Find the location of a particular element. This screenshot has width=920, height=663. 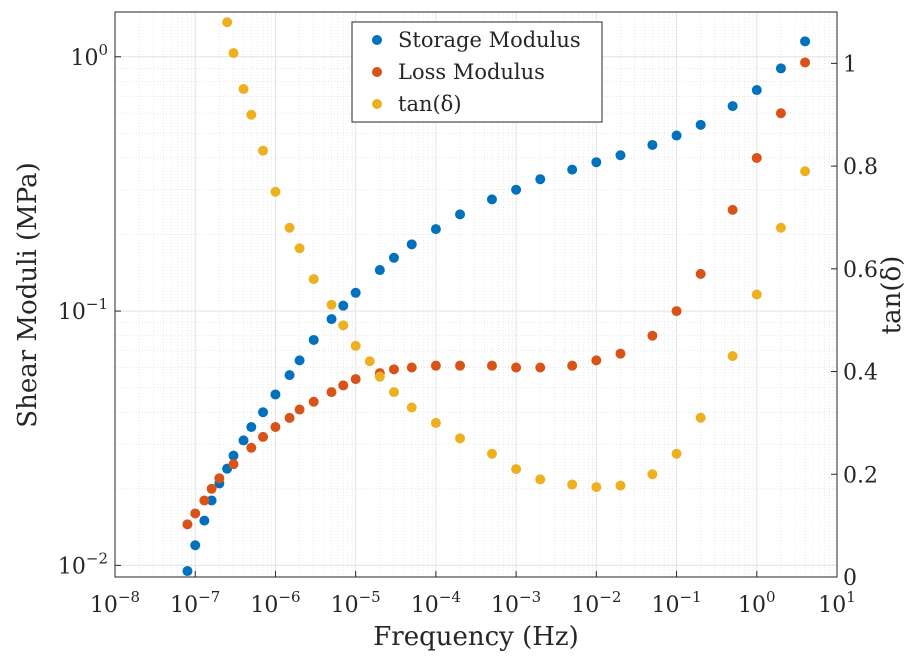

legend-marker-tan-delta is located at coordinates (377, 104).